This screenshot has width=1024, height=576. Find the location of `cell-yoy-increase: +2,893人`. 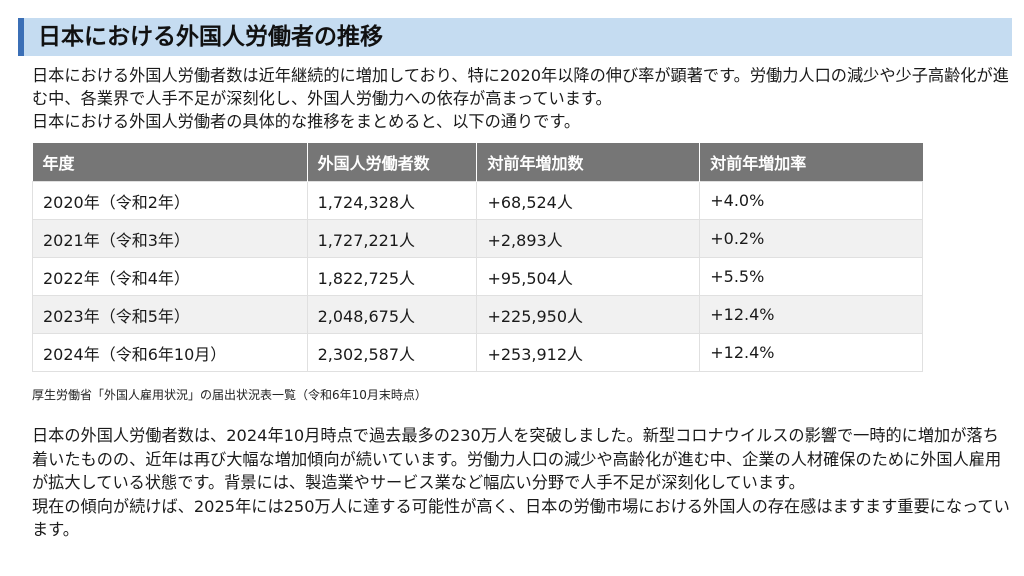

cell-yoy-increase: +2,893人 is located at coordinates (588, 239).